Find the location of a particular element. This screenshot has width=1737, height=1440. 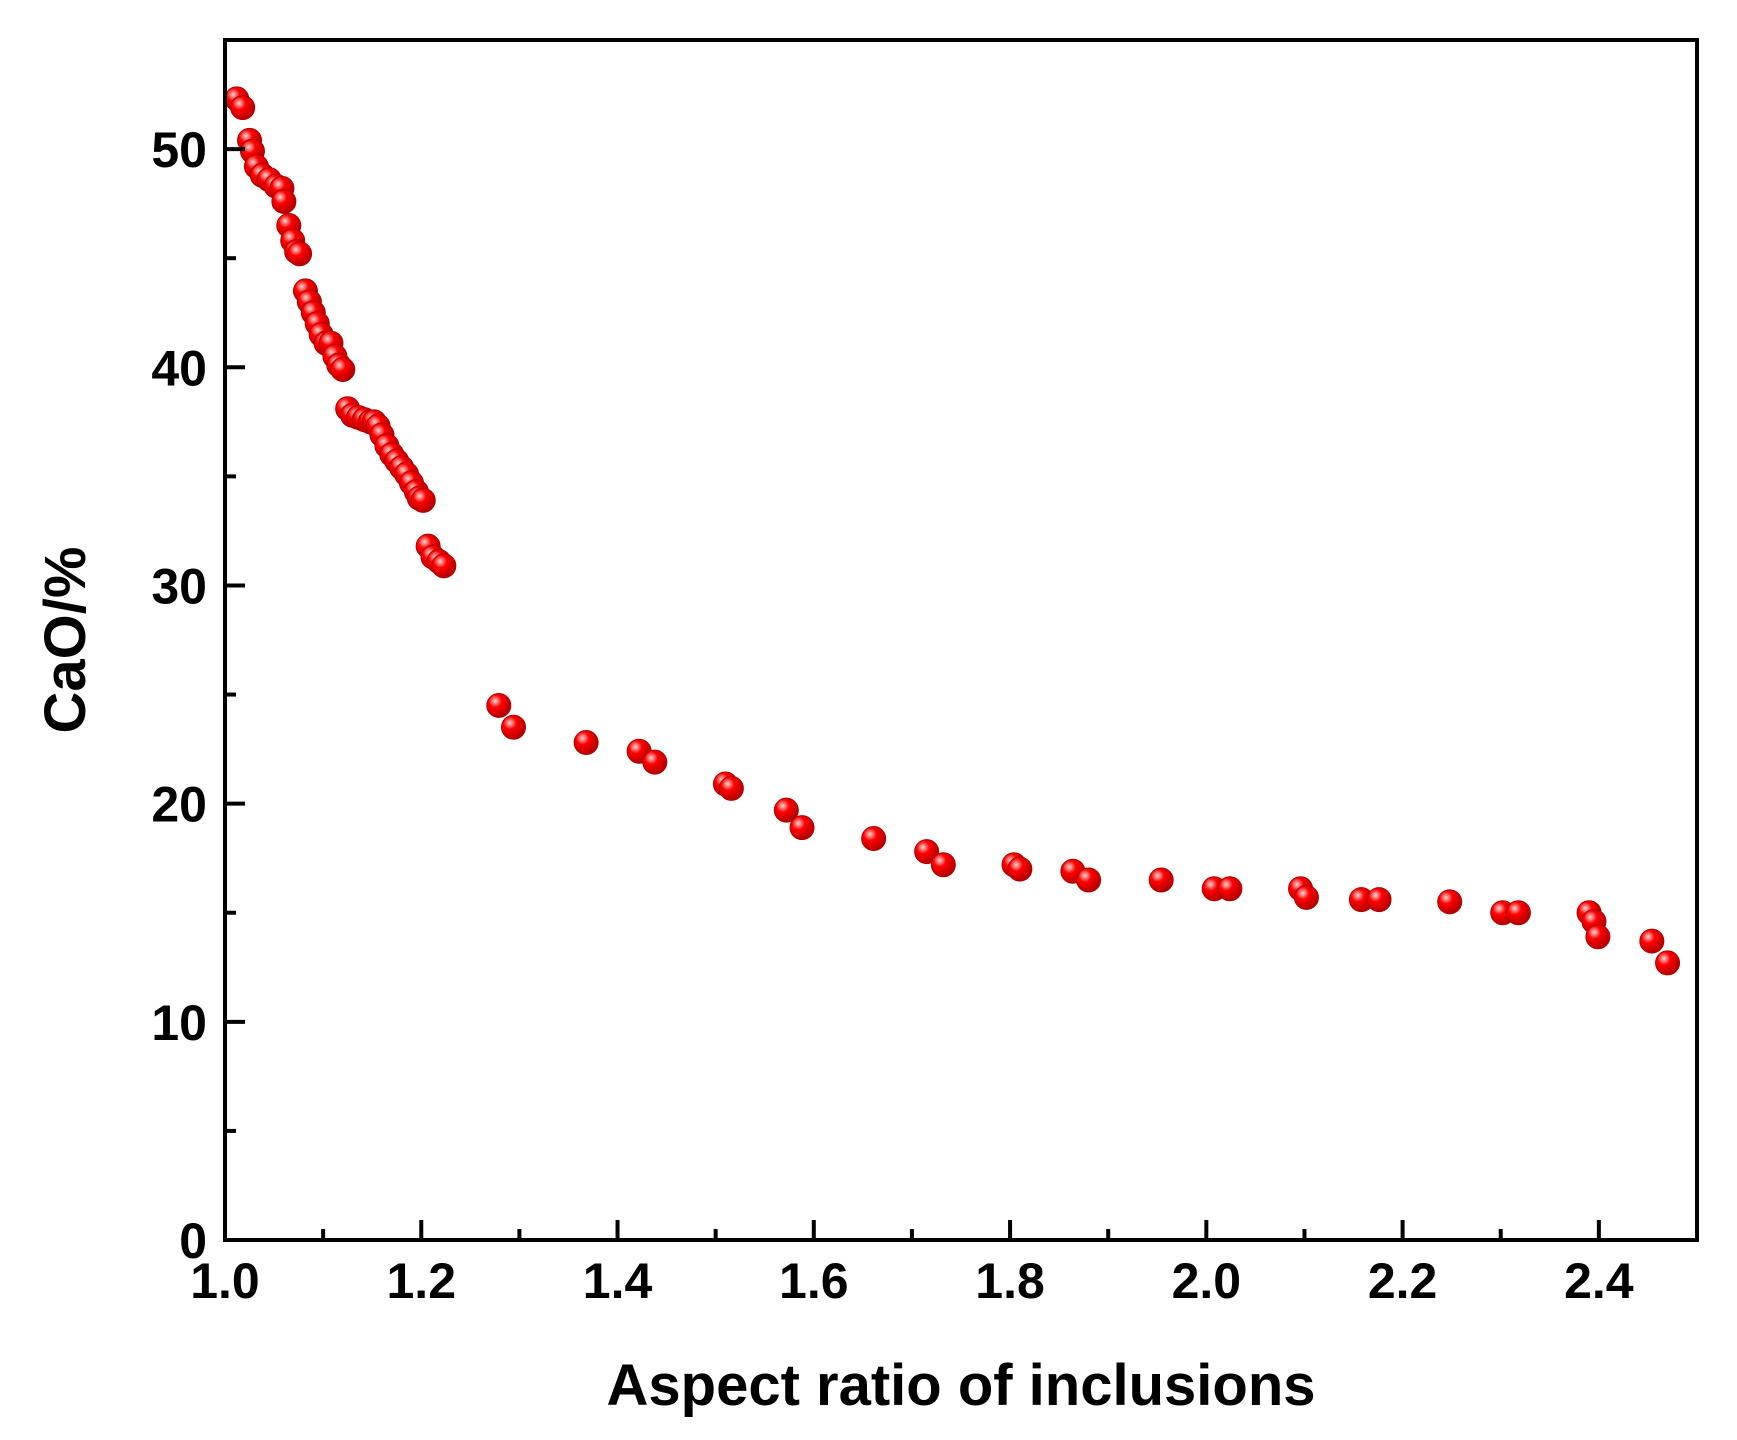

x-tick-label: 1.6 is located at coordinates (814, 1281).